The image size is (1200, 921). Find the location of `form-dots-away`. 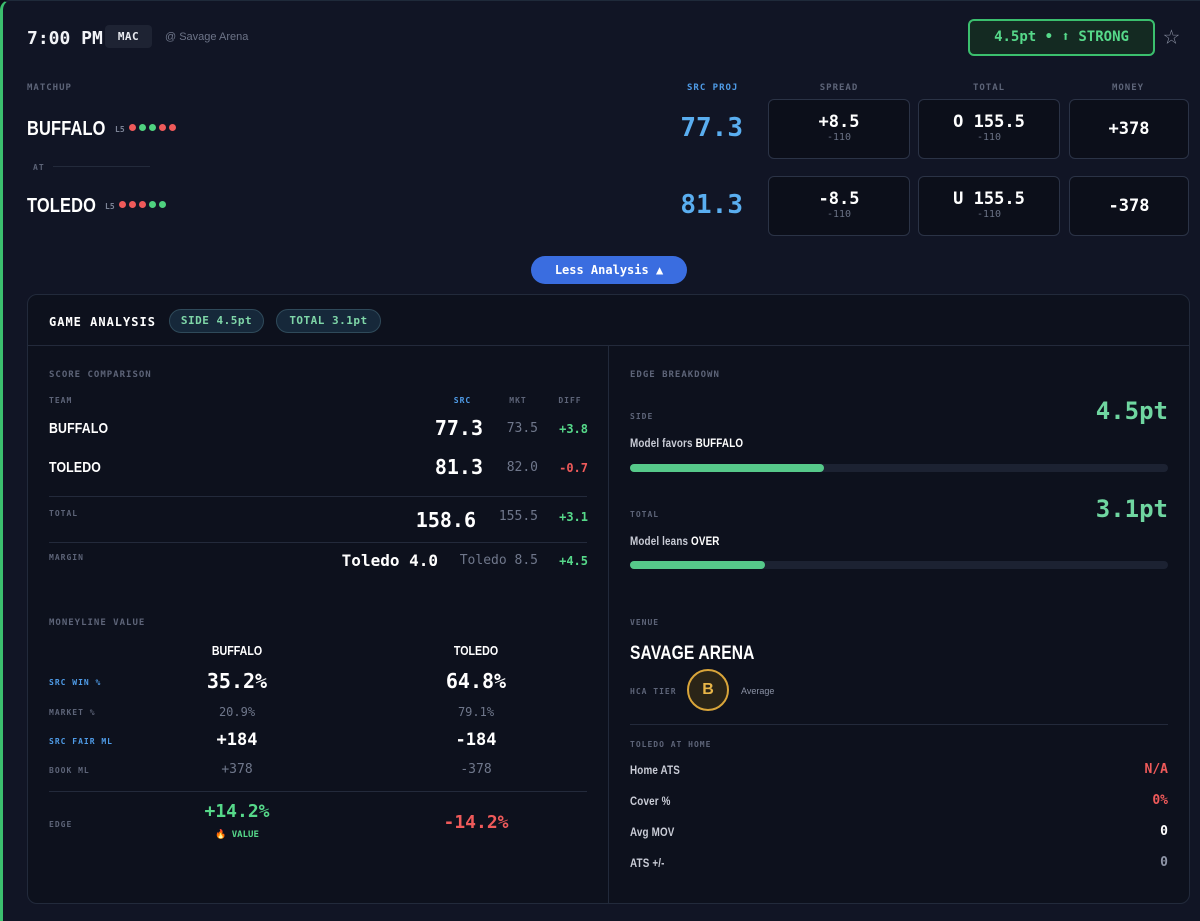

form-dots-away is located at coordinates (154, 127).